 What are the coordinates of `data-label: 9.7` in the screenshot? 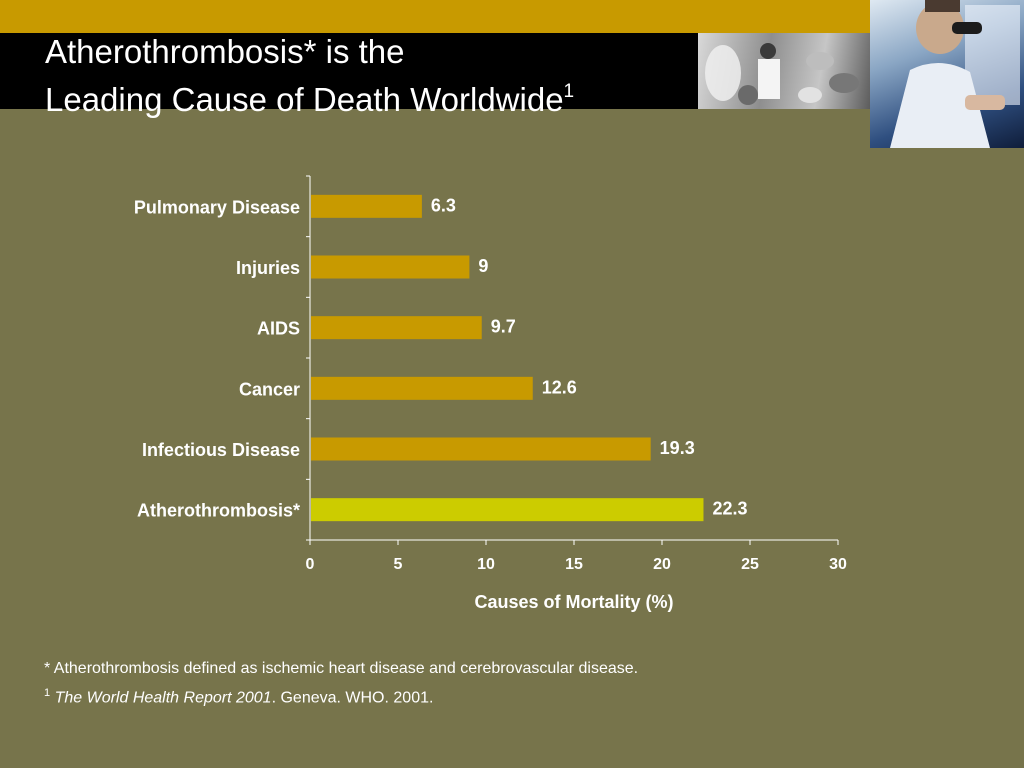 It's located at (503, 327).